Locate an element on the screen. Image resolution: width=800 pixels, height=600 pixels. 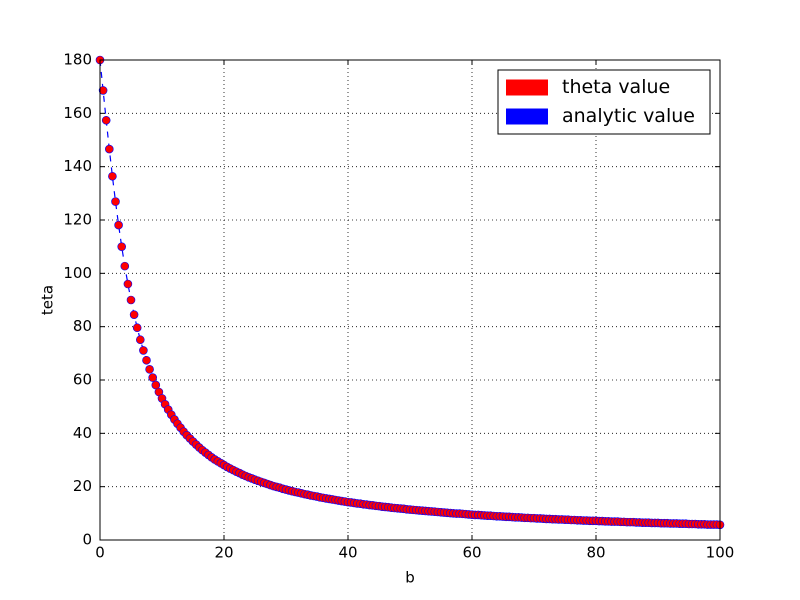
y-tick-label: 60 is located at coordinates (82, 380).